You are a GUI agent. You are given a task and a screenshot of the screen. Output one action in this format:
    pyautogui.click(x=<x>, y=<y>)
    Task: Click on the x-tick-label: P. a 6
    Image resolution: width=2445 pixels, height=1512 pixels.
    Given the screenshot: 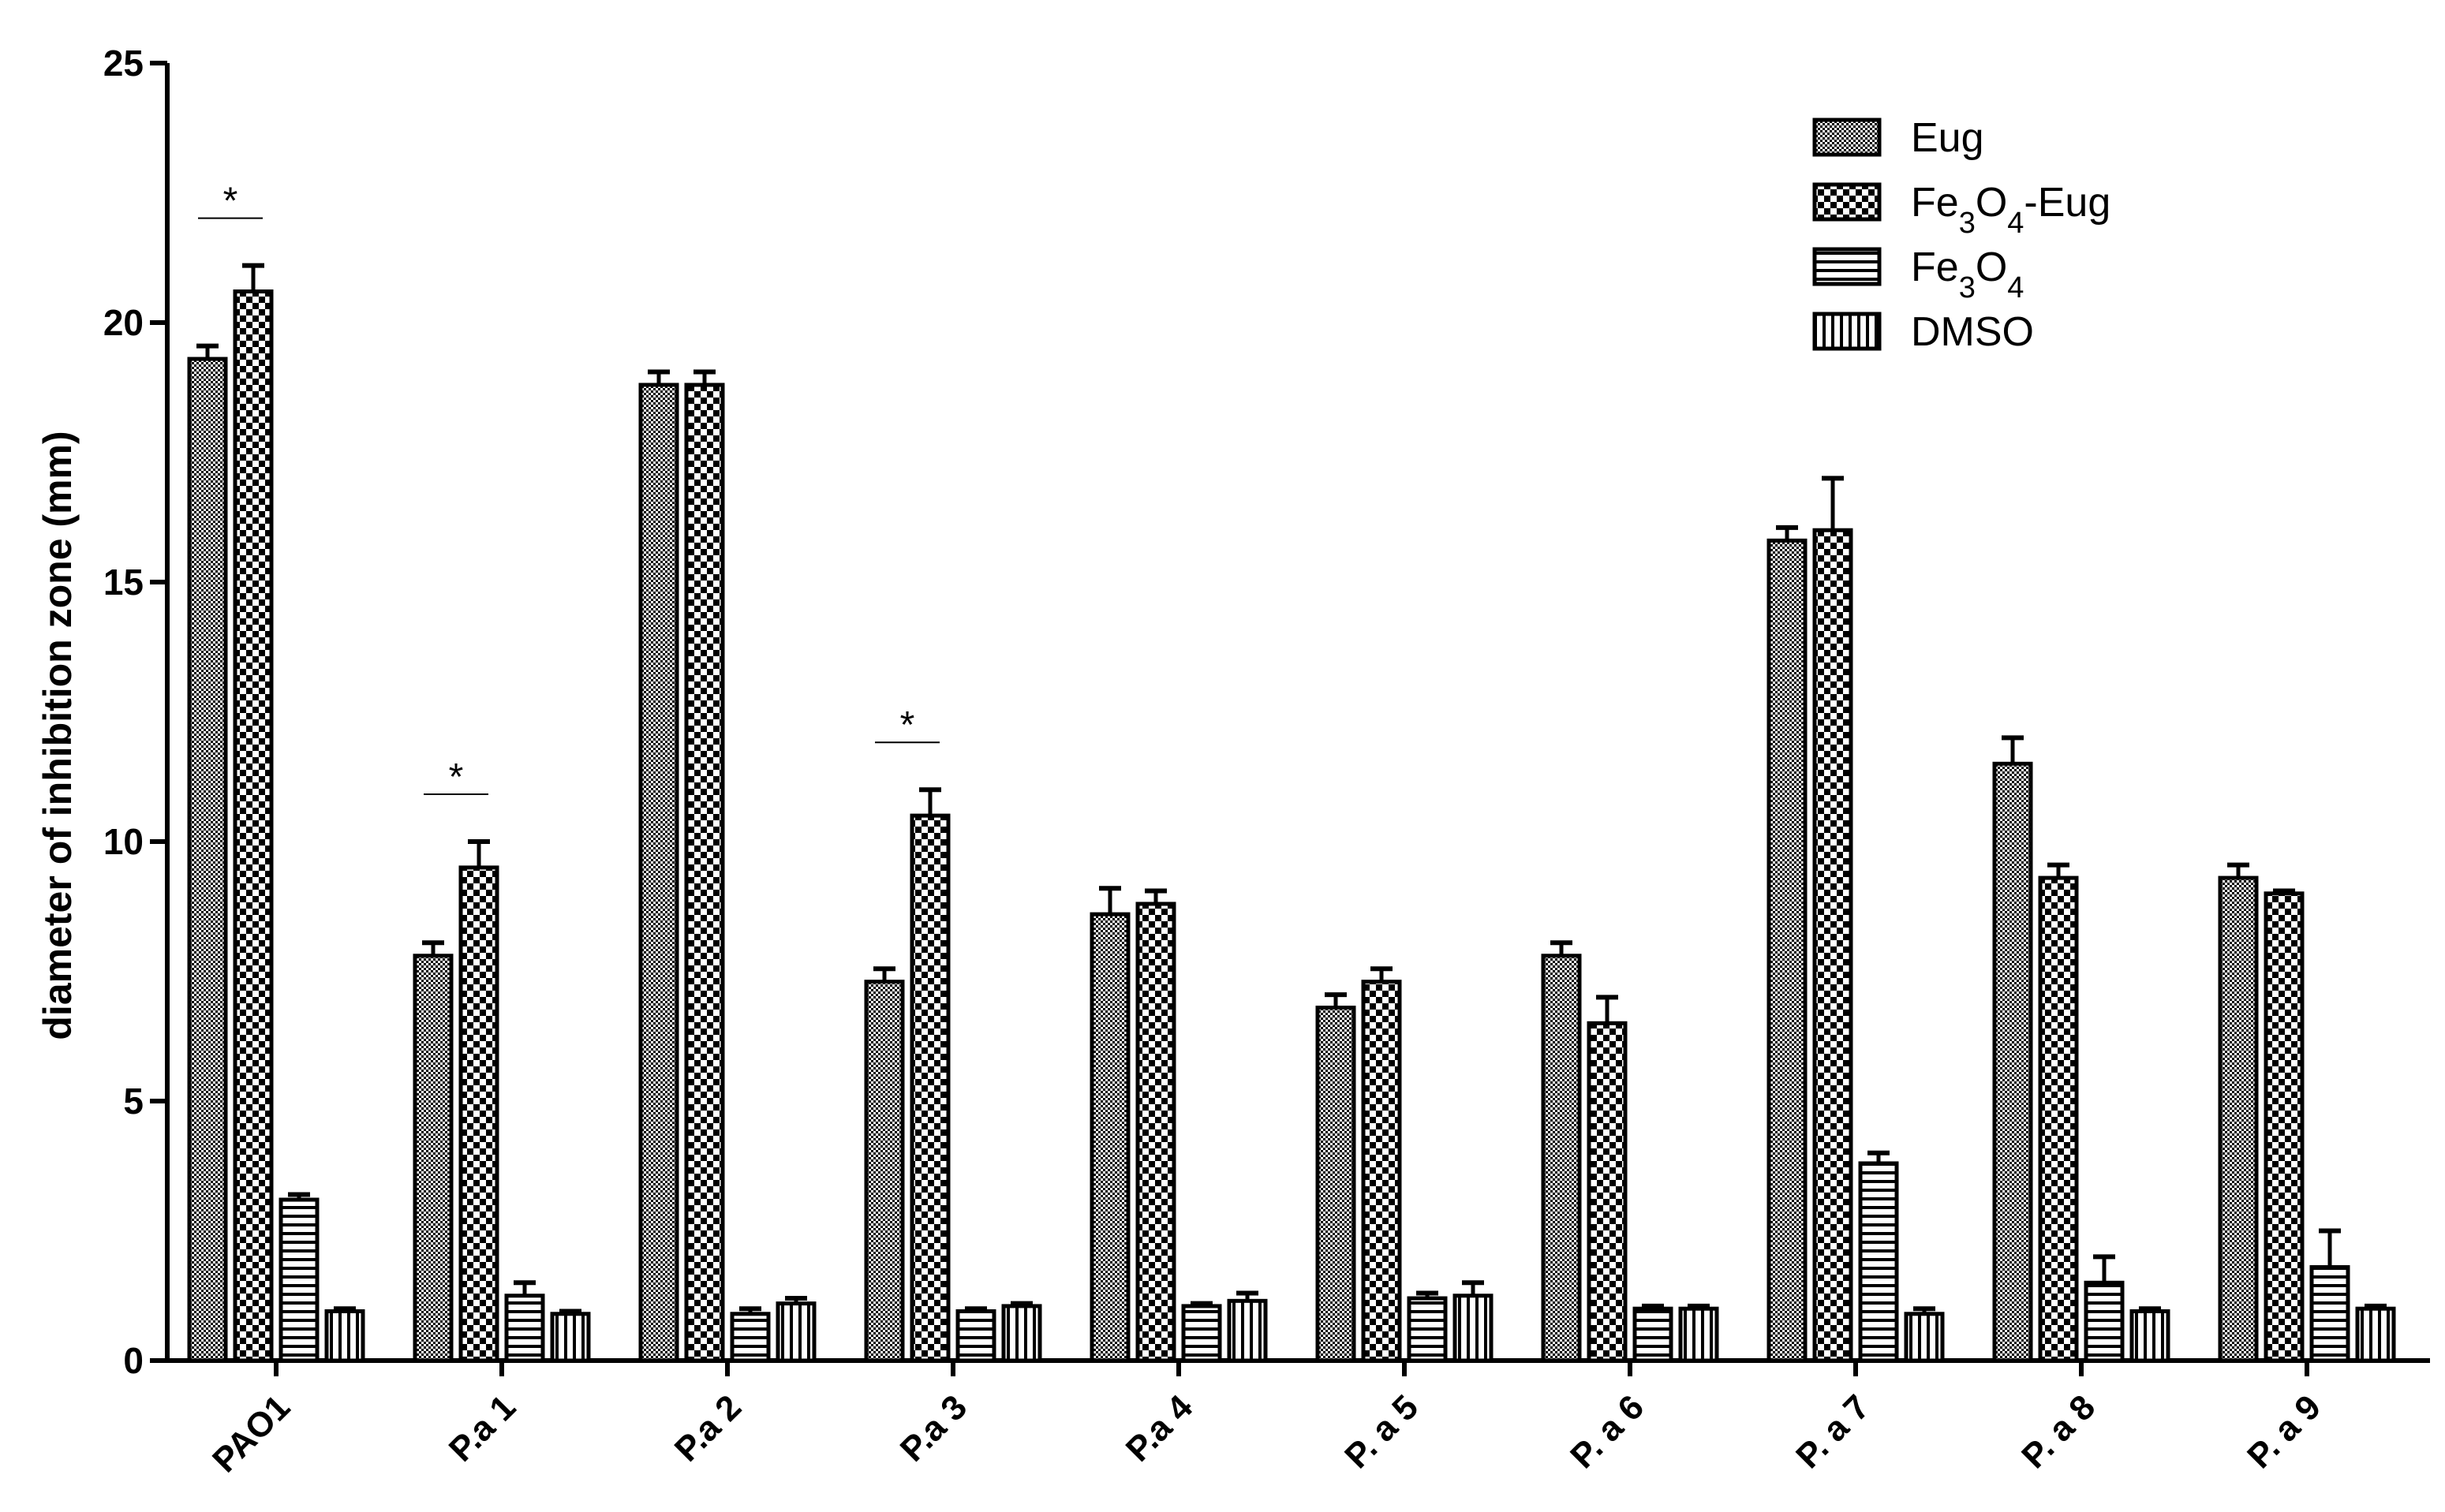 What is the action you would take?
    pyautogui.click(x=1607, y=1431)
    